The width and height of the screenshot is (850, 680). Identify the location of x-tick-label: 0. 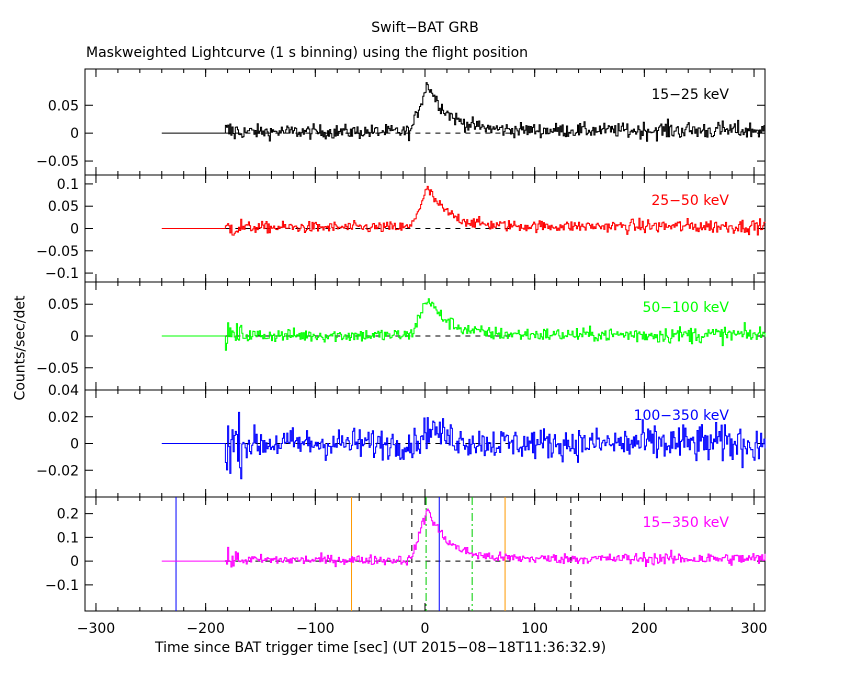
(425, 629).